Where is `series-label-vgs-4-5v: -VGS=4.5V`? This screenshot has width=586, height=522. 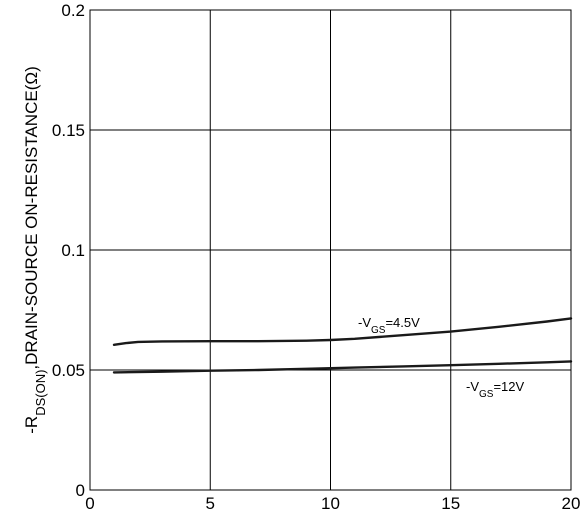 series-label-vgs-4-5v: -VGS=4.5V is located at coordinates (389, 325).